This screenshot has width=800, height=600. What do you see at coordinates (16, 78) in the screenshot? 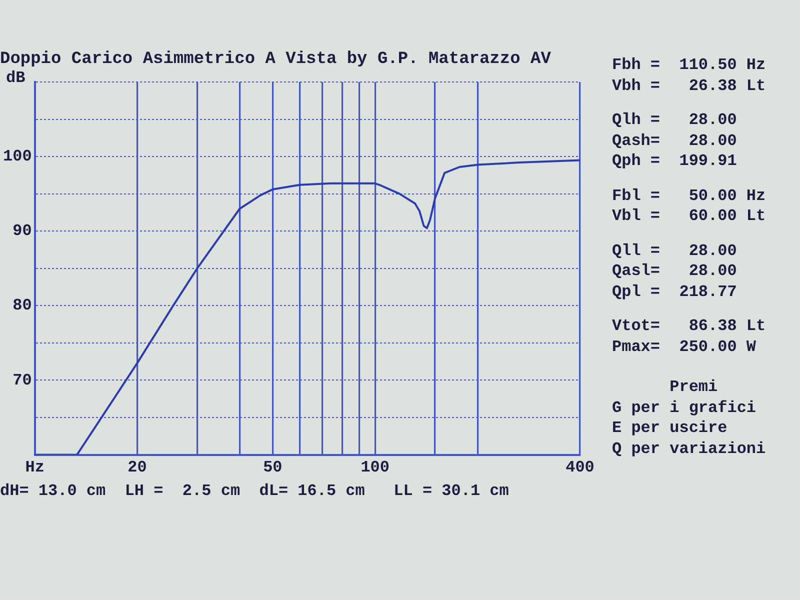
I see `y-axis-title: dB` at bounding box center [16, 78].